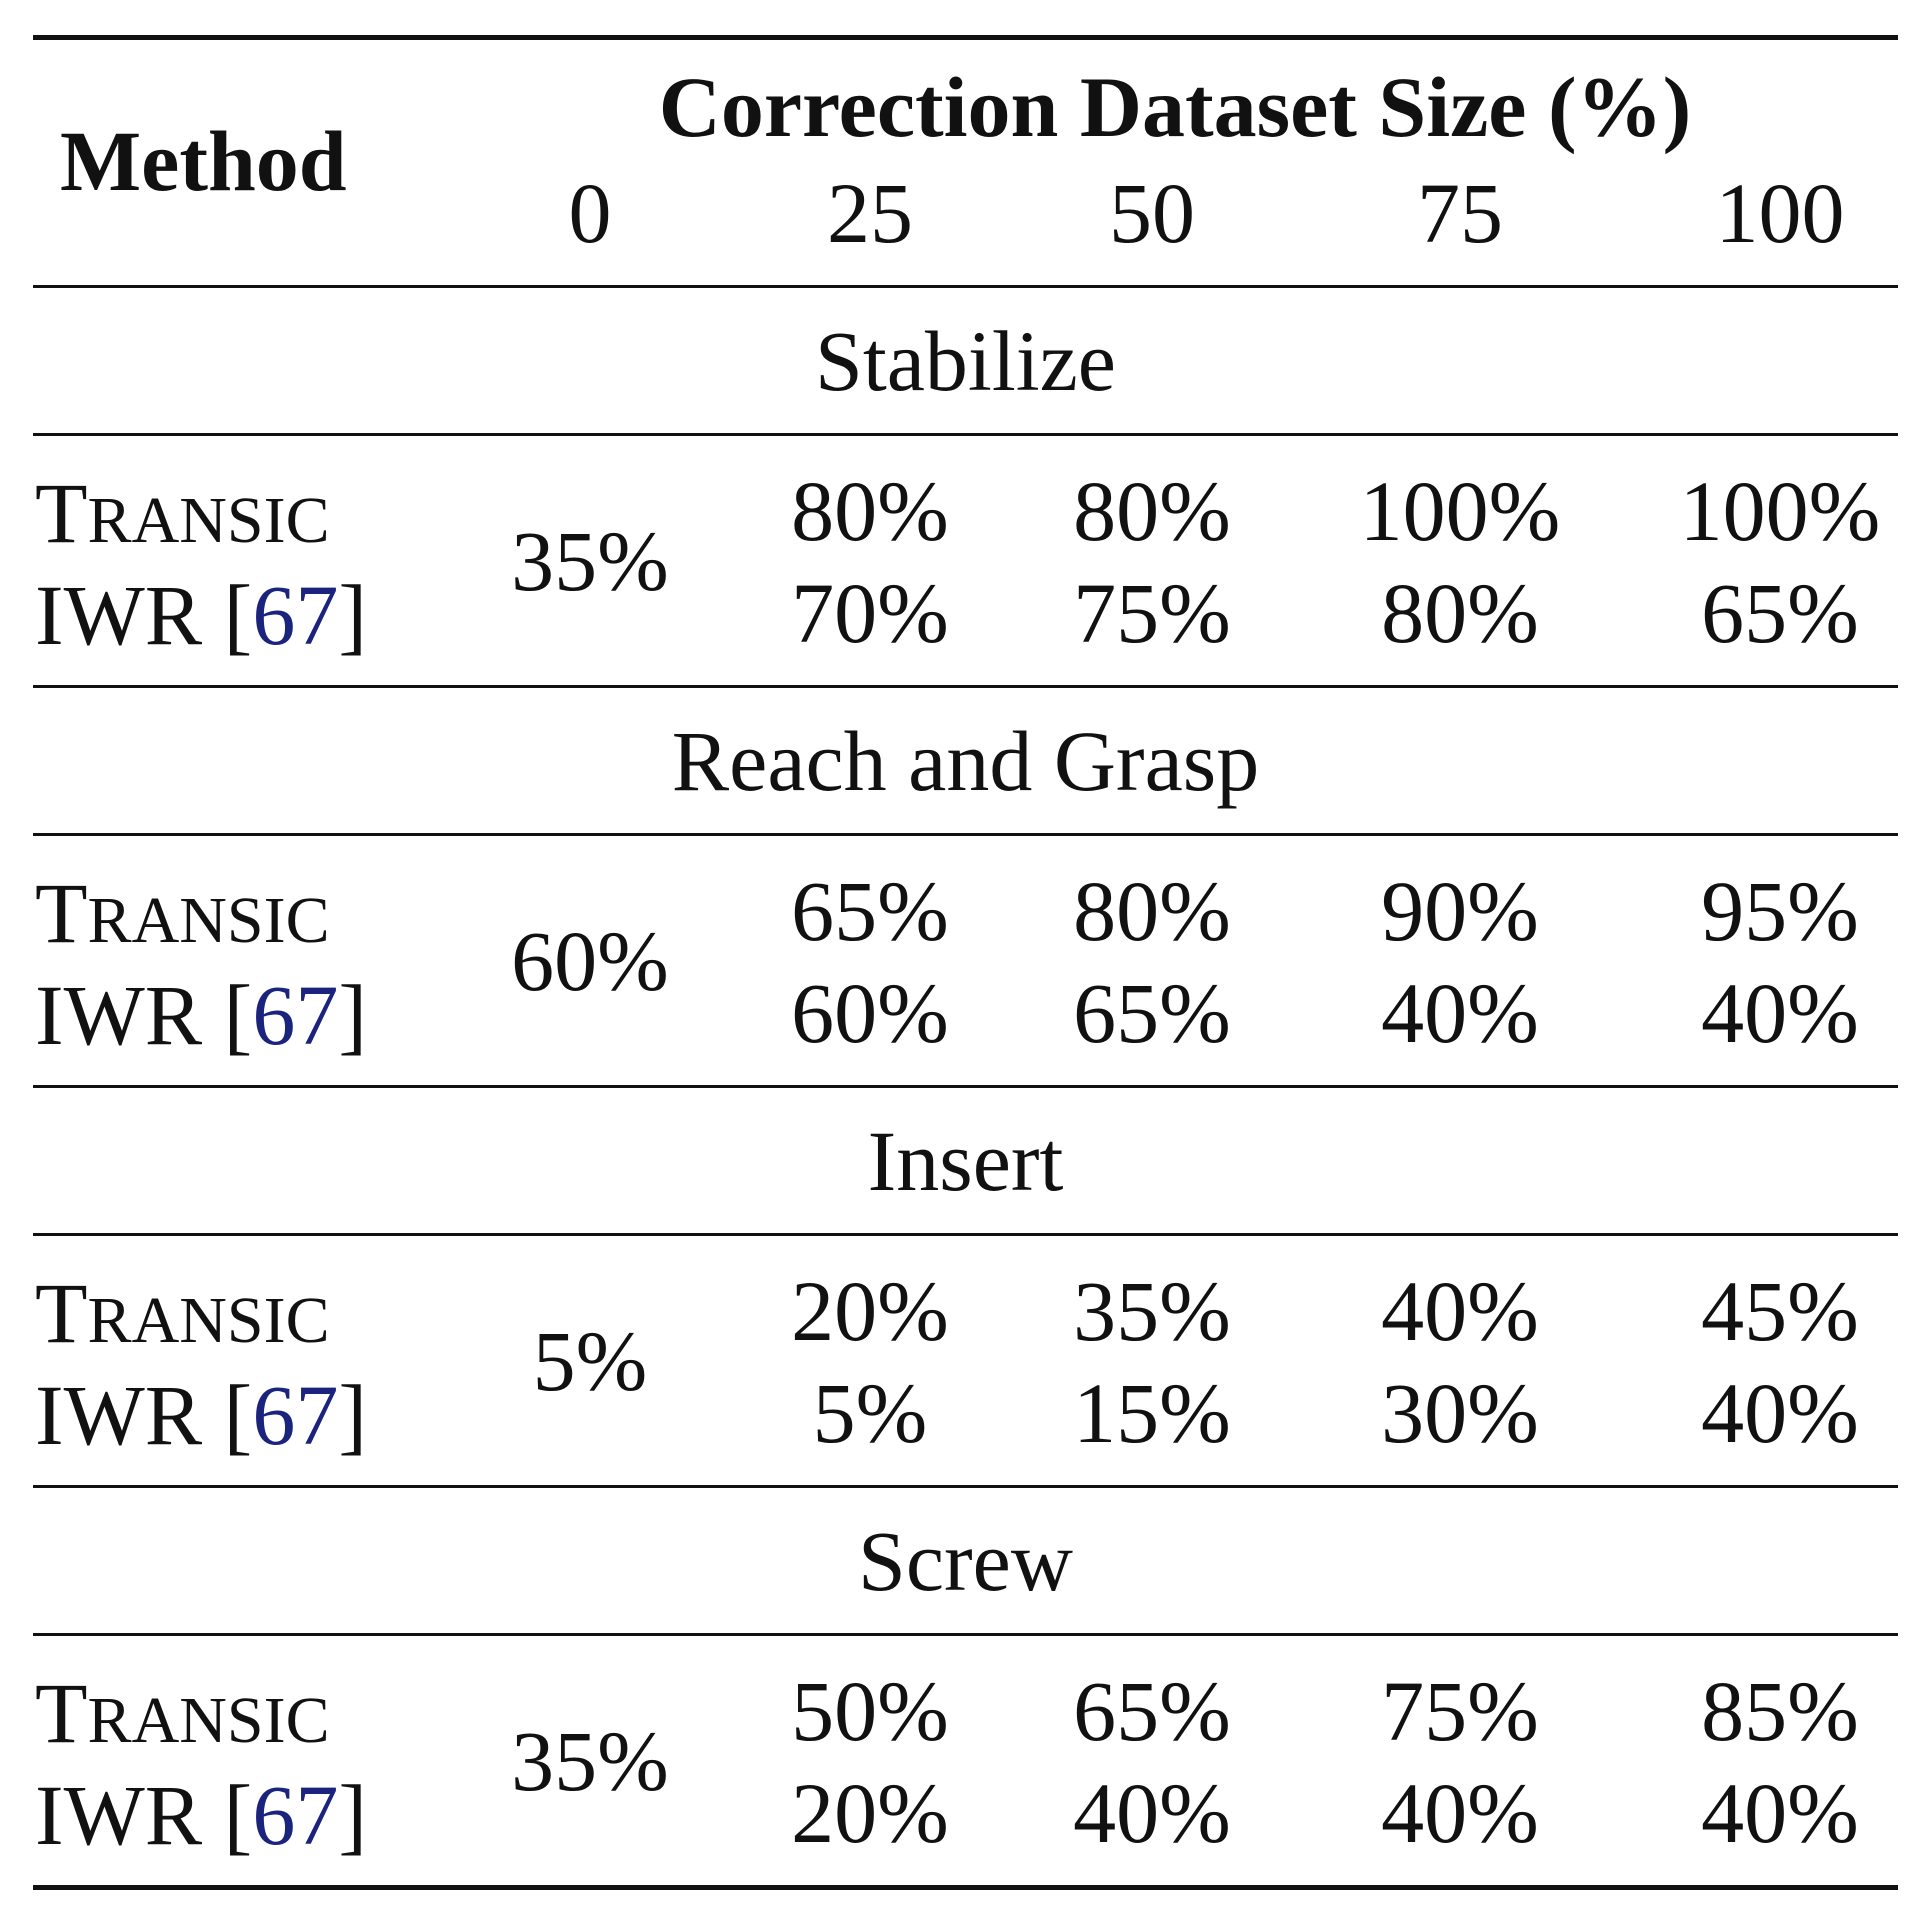 The image size is (1920, 1928). What do you see at coordinates (1152, 1413) in the screenshot?
I see `insert-iwr-50: 15%` at bounding box center [1152, 1413].